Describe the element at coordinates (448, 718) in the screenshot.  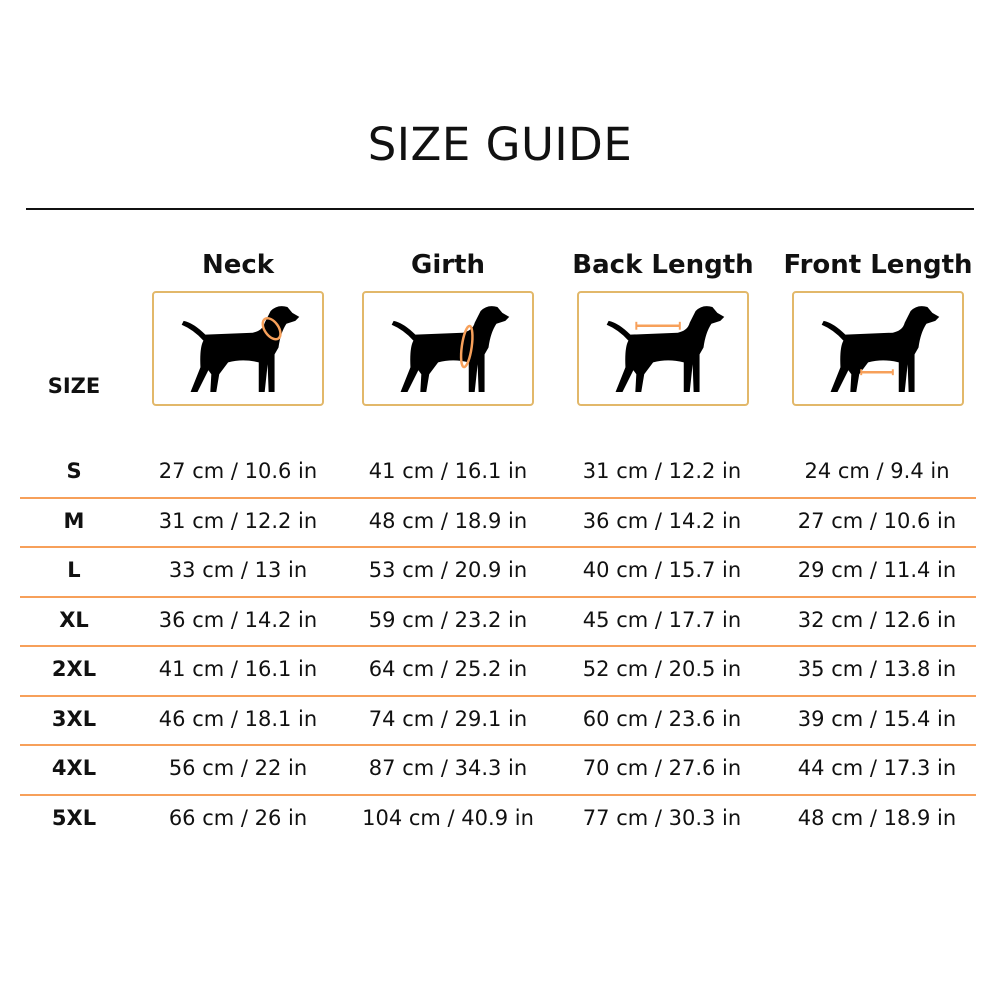
I see `girth-value: 74 cm / 29.1 in` at that location.